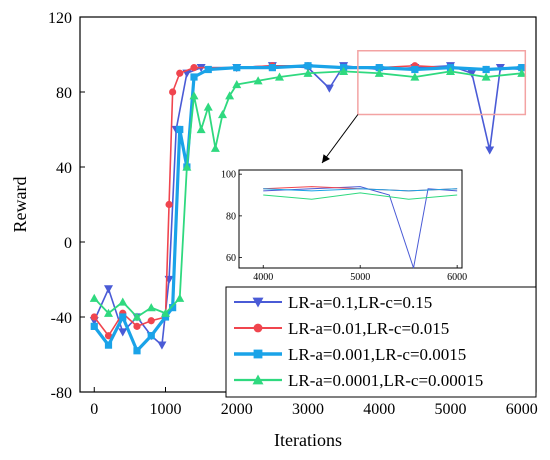  I want to click on zoom-arrowhead, so click(326, 158).